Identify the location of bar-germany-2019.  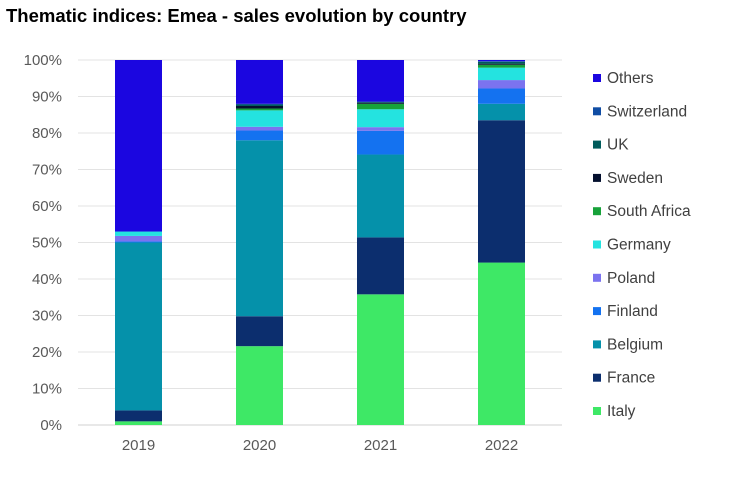
(138, 233).